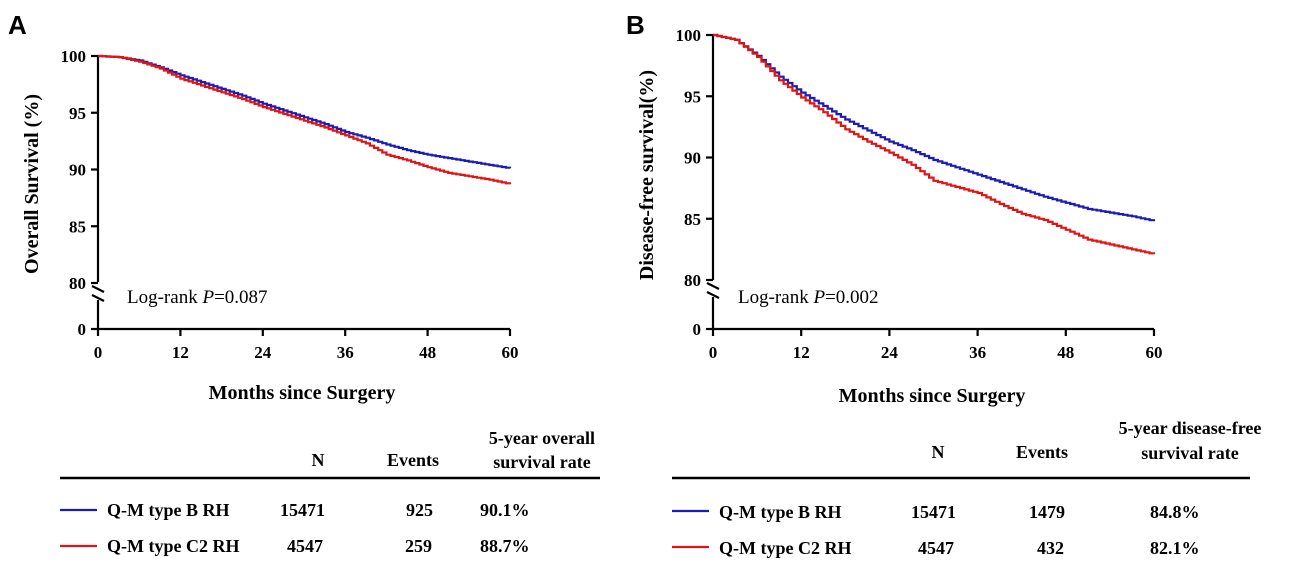 Image resolution: width=1306 pixels, height=561 pixels. I want to click on y-tick-label-a-0: 0, so click(82, 329).